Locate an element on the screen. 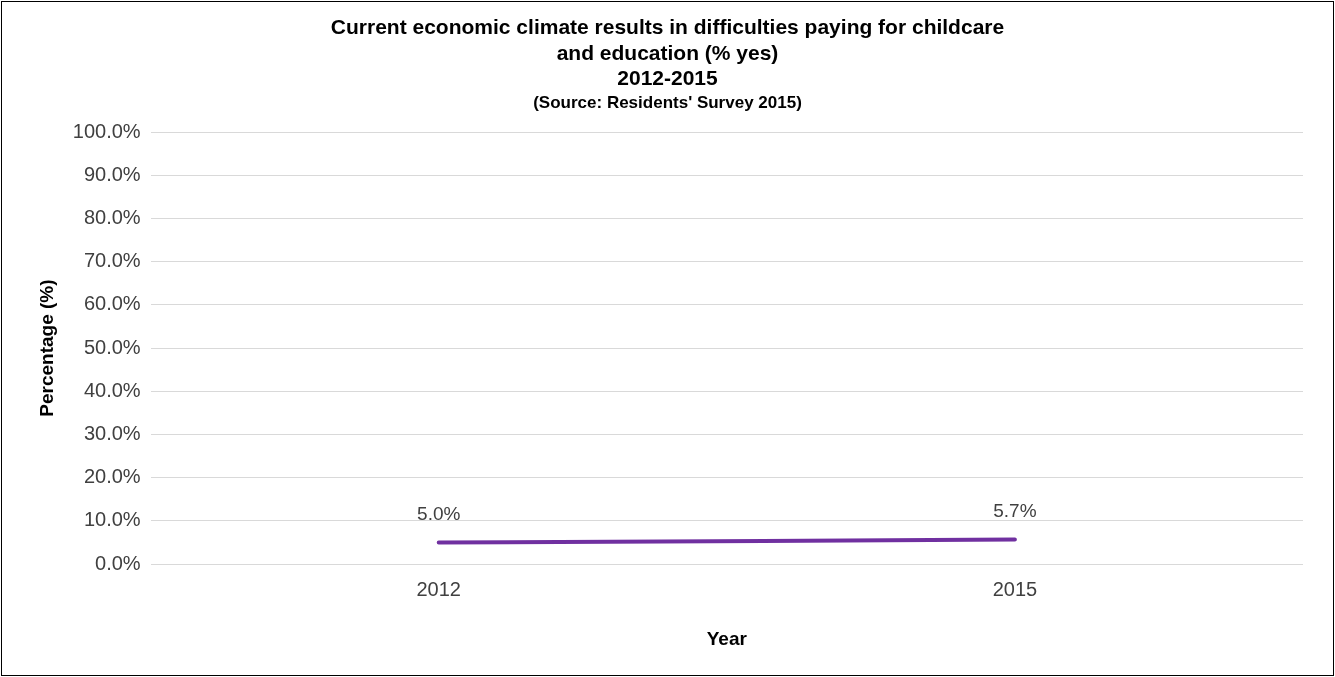  y-tick-label: 0.0% is located at coordinates (118, 562).